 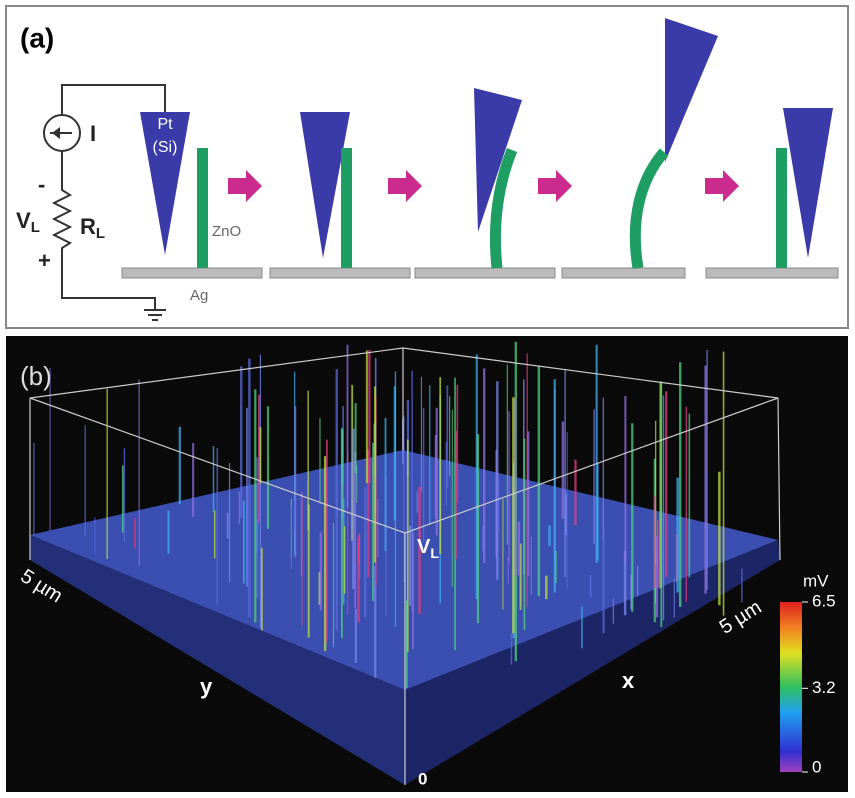 I want to click on substrate-label: Ag, so click(x=199, y=295).